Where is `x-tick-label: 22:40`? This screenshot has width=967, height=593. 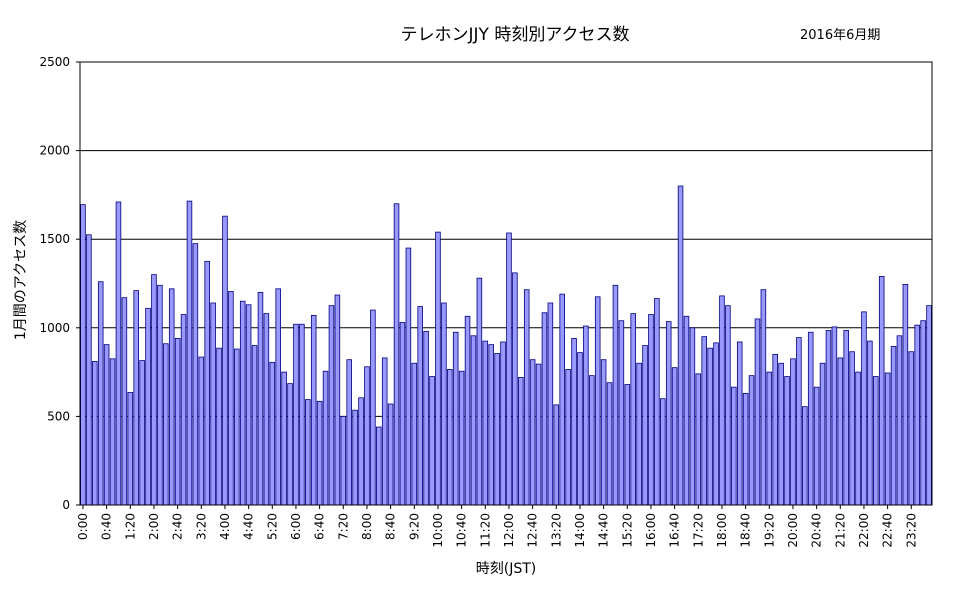
x-tick-label: 22:40 is located at coordinates (888, 530).